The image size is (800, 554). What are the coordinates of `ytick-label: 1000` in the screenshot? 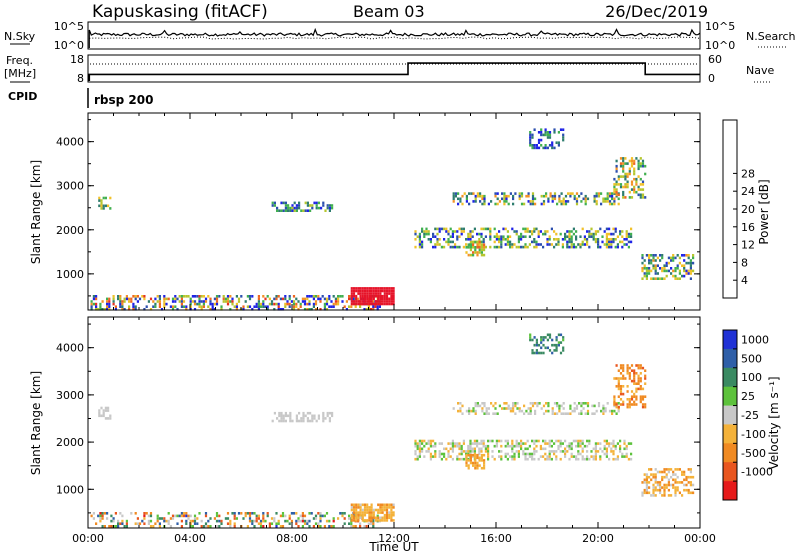 It's located at (70, 489).